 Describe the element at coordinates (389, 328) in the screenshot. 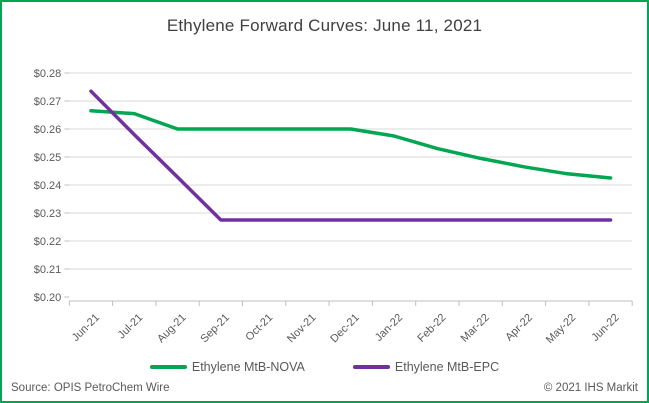

I see `x-axis-label-7: Jan-22` at that location.